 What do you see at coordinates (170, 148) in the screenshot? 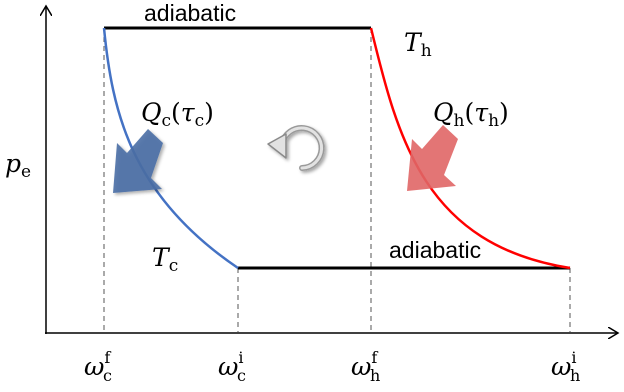
I see `cold-isotherm-curve` at bounding box center [170, 148].